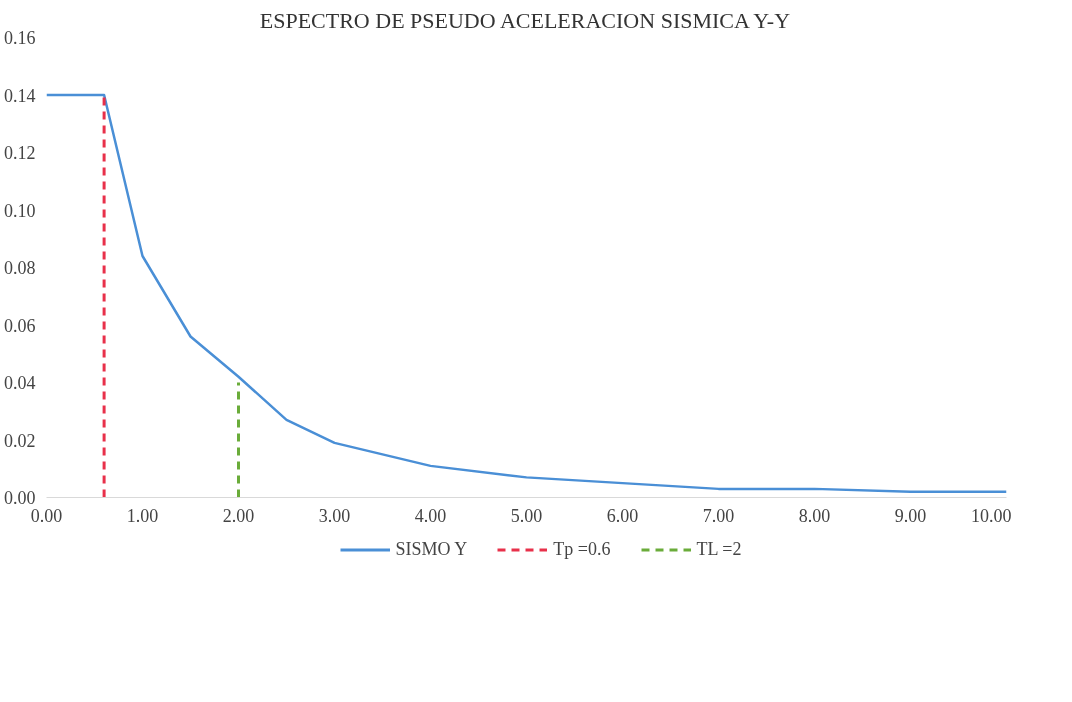  Describe the element at coordinates (431, 549) in the screenshot. I see `legend-label: SISMO Y` at that location.